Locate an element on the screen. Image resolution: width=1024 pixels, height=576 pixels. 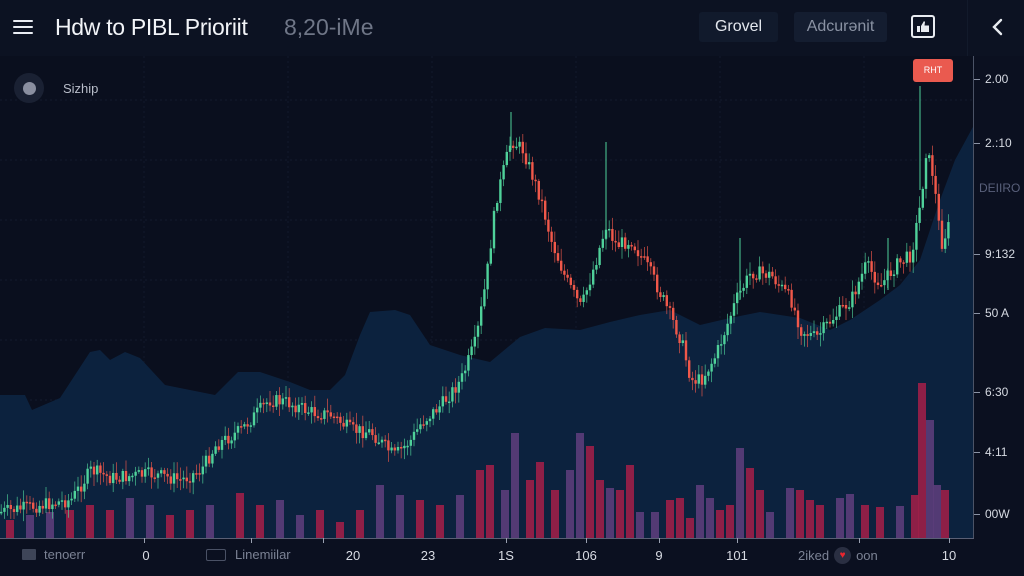
x-axis-label: 20 is located at coordinates (353, 555).